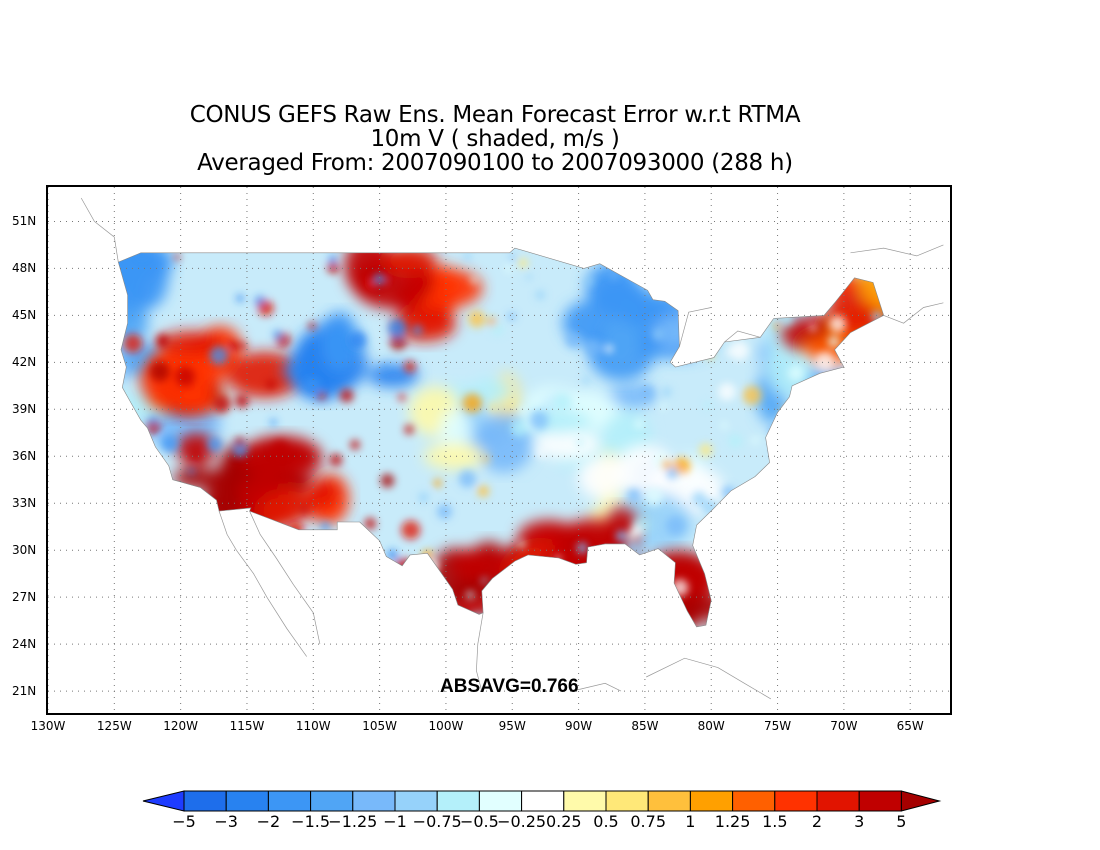  What do you see at coordinates (24, 644) in the screenshot?
I see `latitude-label: 24N` at bounding box center [24, 644].